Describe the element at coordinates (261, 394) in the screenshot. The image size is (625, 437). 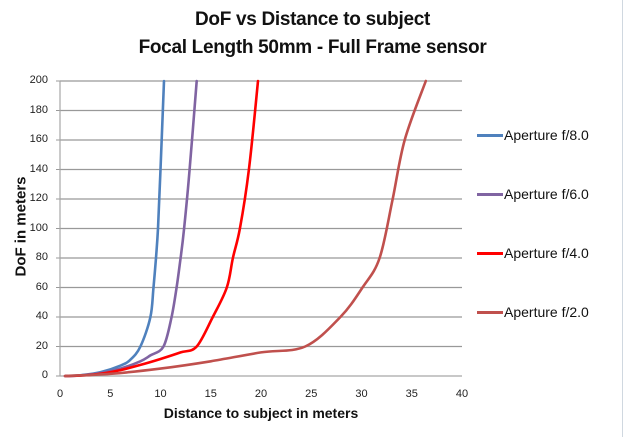
I see `x-tick-label: 20` at that location.